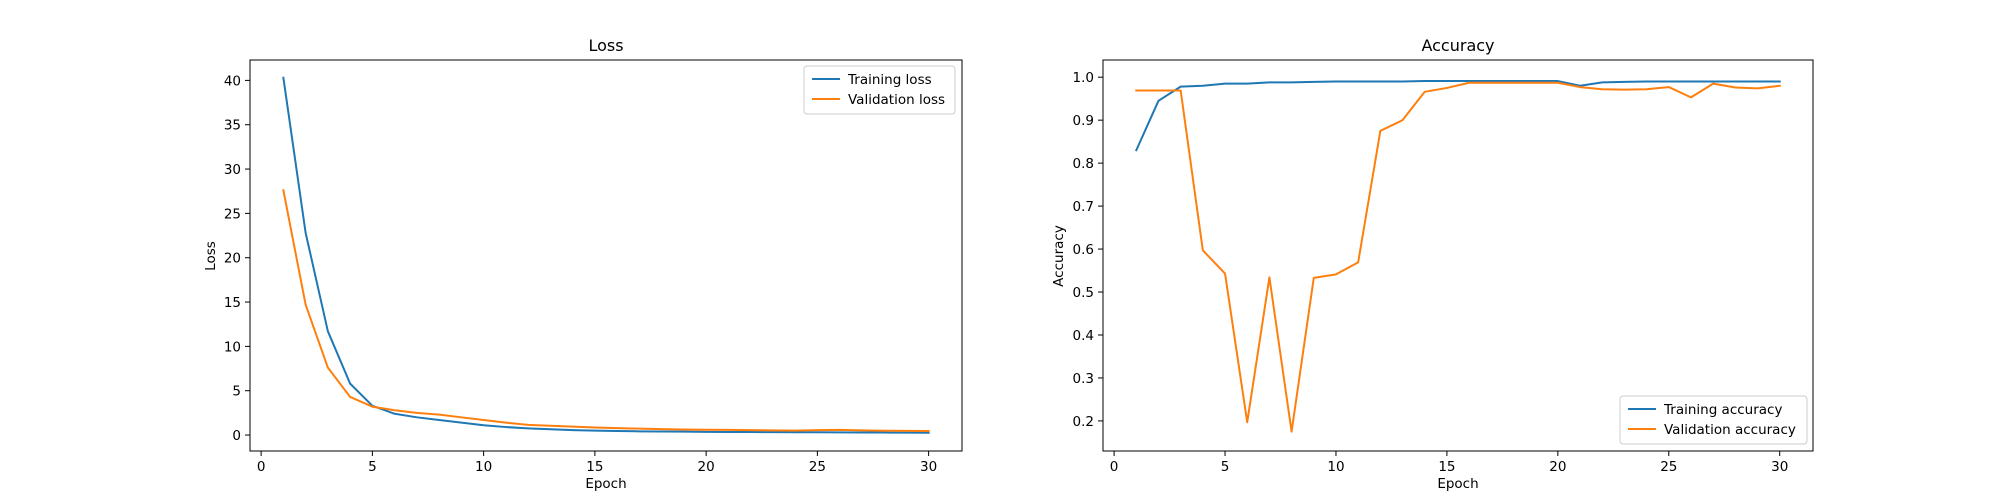 This screenshot has width=2000, height=500. I want to click on loss-xtick-label: 15, so click(594, 467).